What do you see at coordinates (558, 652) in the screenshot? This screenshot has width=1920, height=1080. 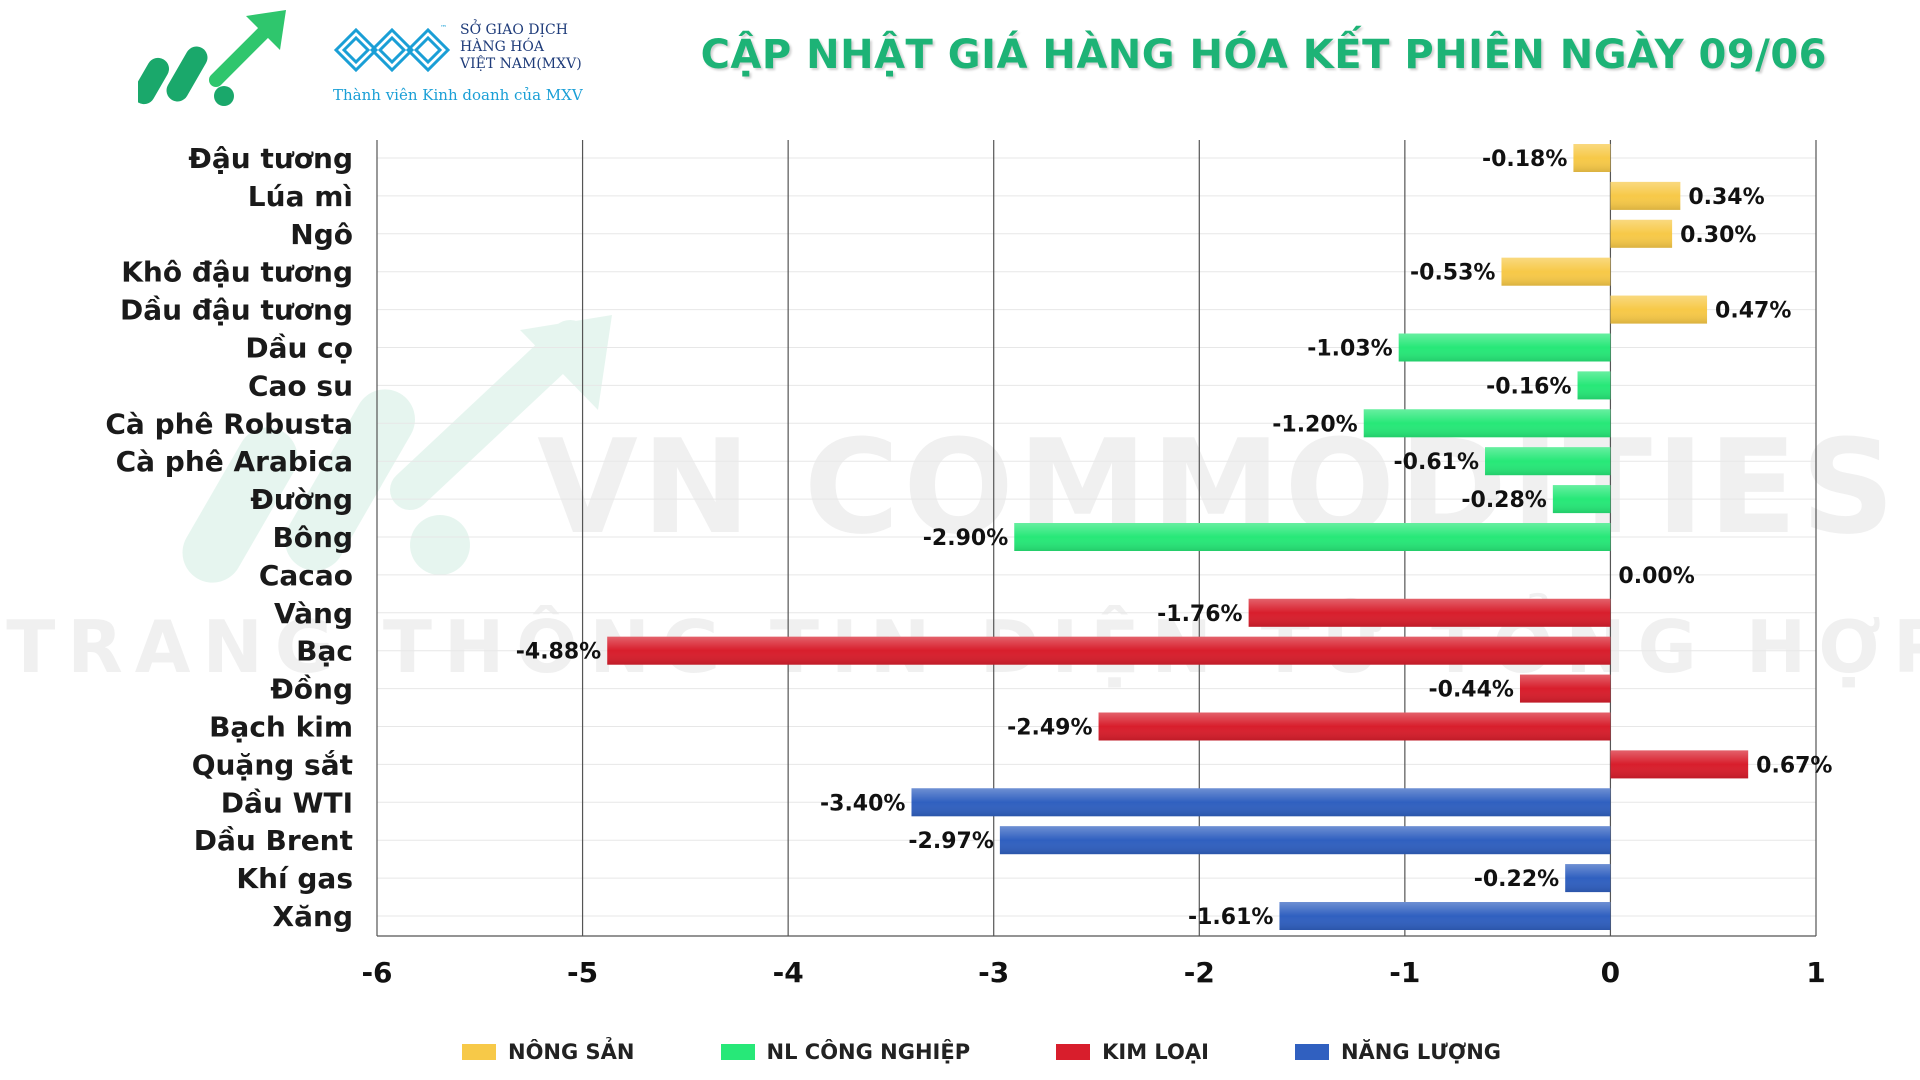 I see `value-label: -4.88%` at bounding box center [558, 652].